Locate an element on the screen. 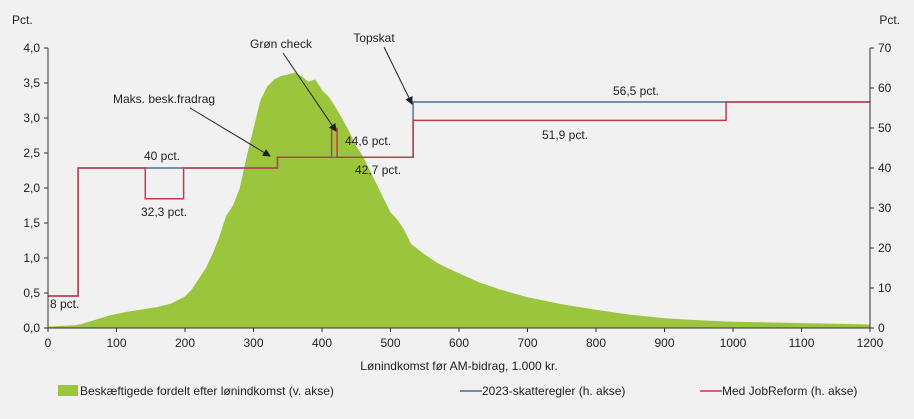 The image size is (914, 419). left-tick-label: 1,5 is located at coordinates (31, 223).